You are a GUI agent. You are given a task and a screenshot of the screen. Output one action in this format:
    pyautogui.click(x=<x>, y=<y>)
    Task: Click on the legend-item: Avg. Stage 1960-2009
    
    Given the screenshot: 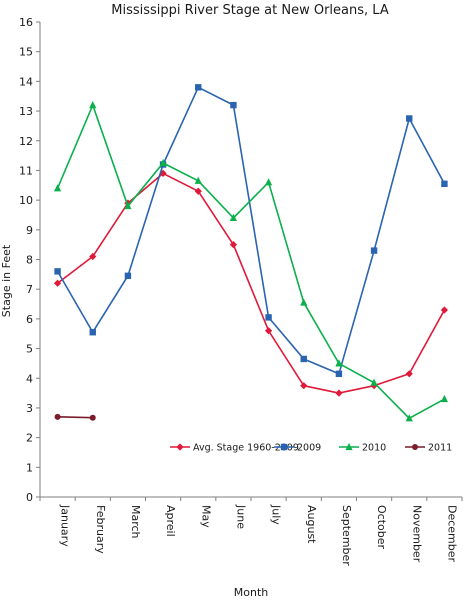 What is the action you would take?
    pyautogui.click(x=234, y=448)
    